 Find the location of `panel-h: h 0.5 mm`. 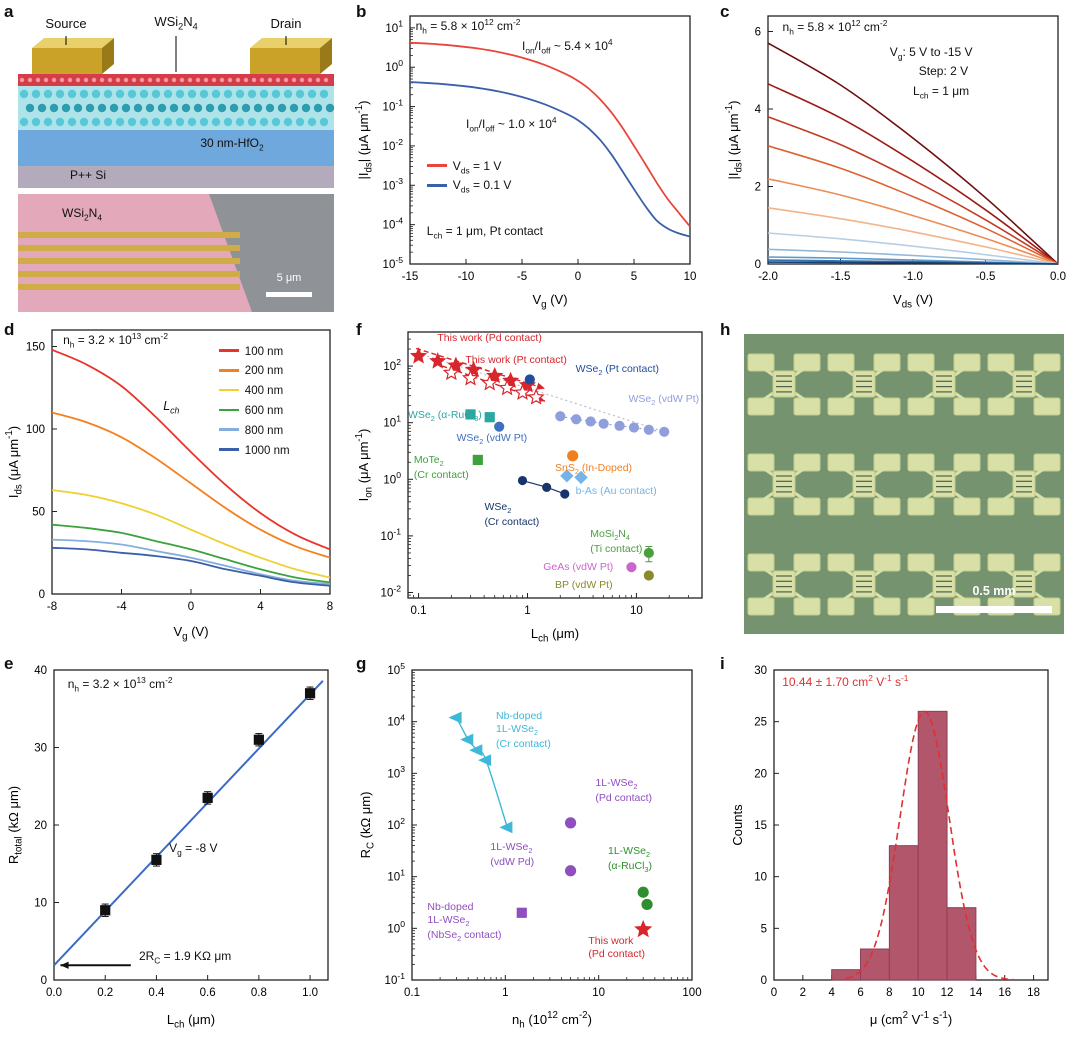

panel-h: h 0.5 mm is located at coordinates (898, 485).